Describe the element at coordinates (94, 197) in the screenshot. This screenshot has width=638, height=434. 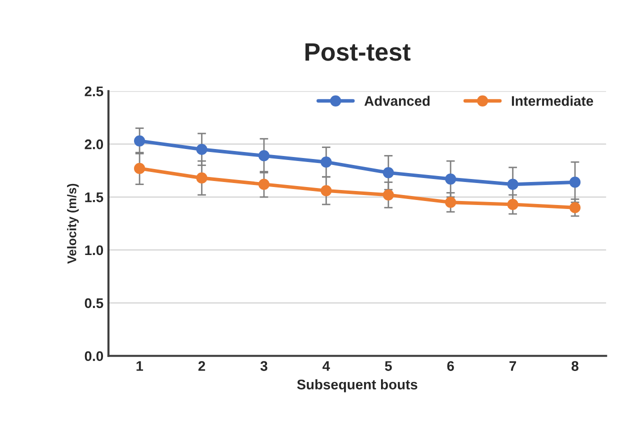
I see `y-tick-label: 1.5` at that location.